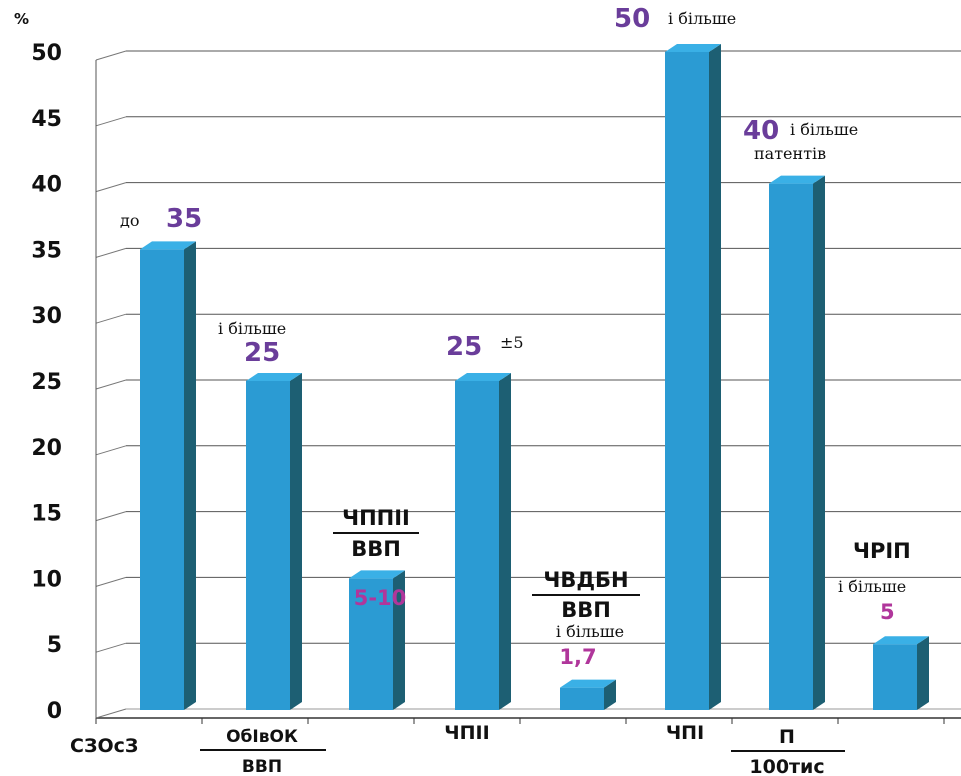 The image size is (961, 776). What do you see at coordinates (46, 185) in the screenshot?
I see `y-tick-40: 40` at bounding box center [46, 185].